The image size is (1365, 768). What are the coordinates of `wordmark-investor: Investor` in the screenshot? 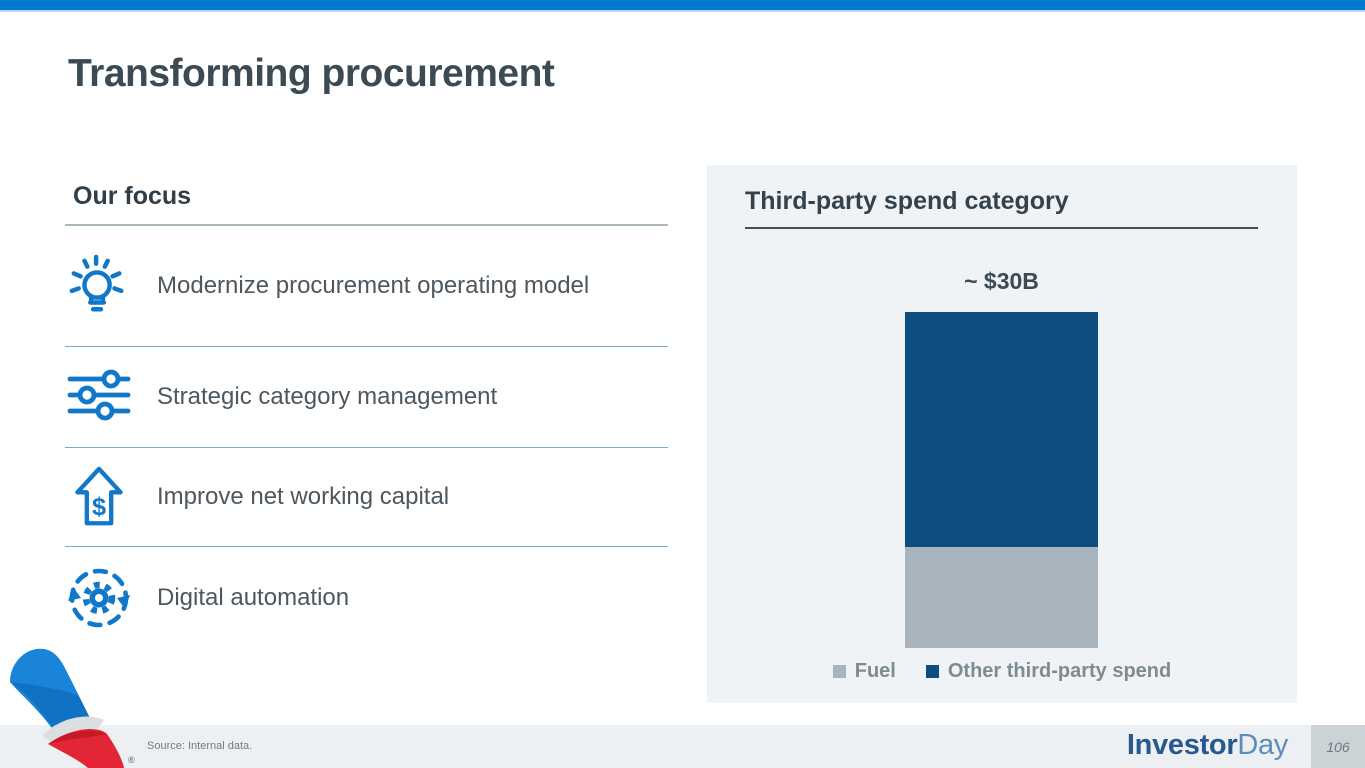 It's located at (1182, 745).